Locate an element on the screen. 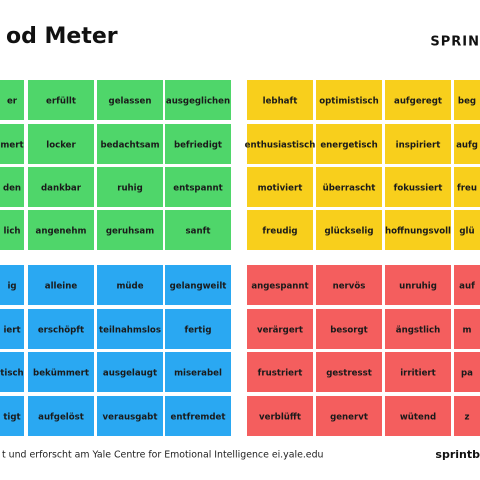  mood-label: entspannt is located at coordinates (197, 189).